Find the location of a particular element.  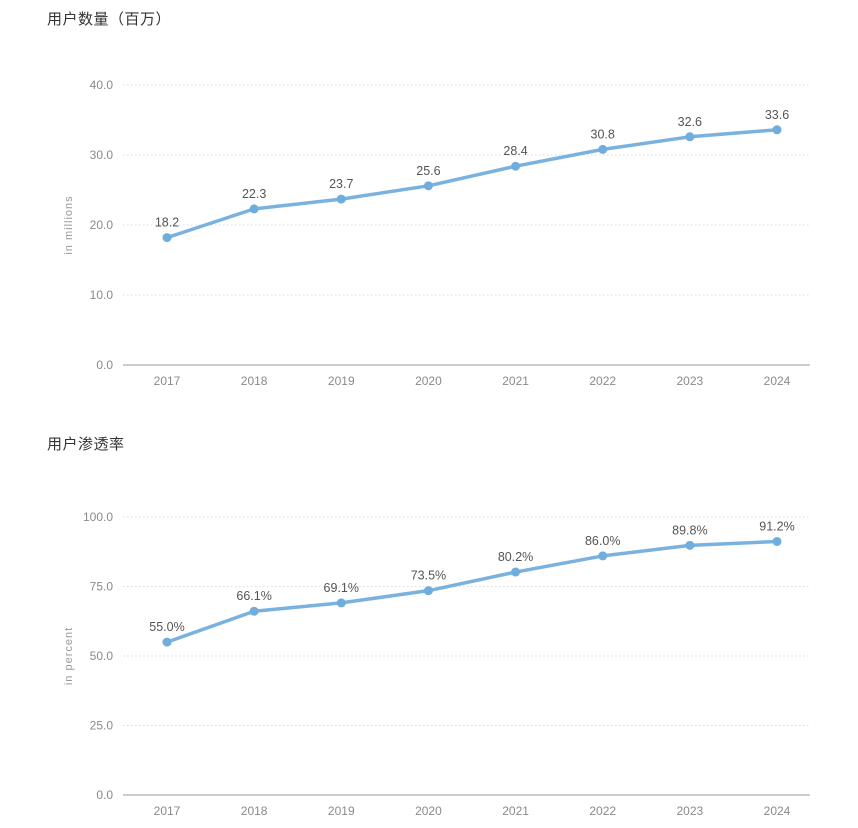

y-axis-title: in percent is located at coordinates (69, 656).